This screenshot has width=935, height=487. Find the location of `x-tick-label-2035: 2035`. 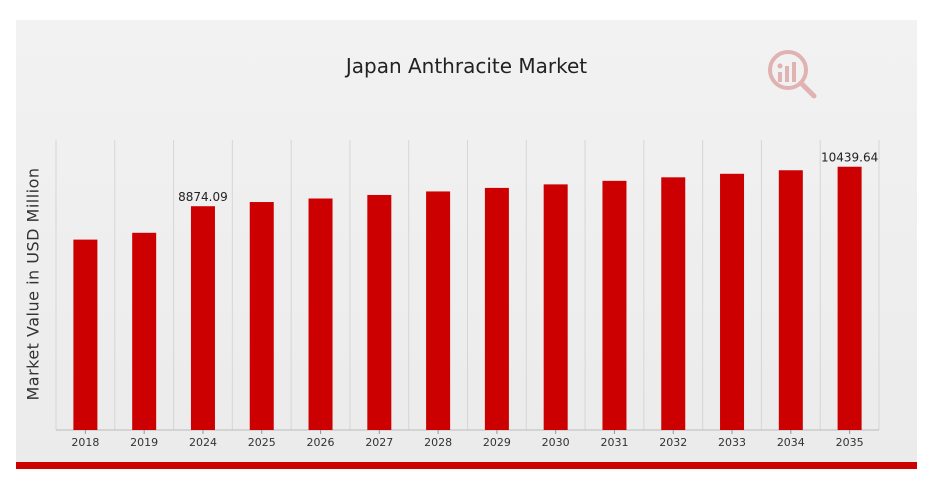

x-tick-label-2035: 2035 is located at coordinates (850, 442).